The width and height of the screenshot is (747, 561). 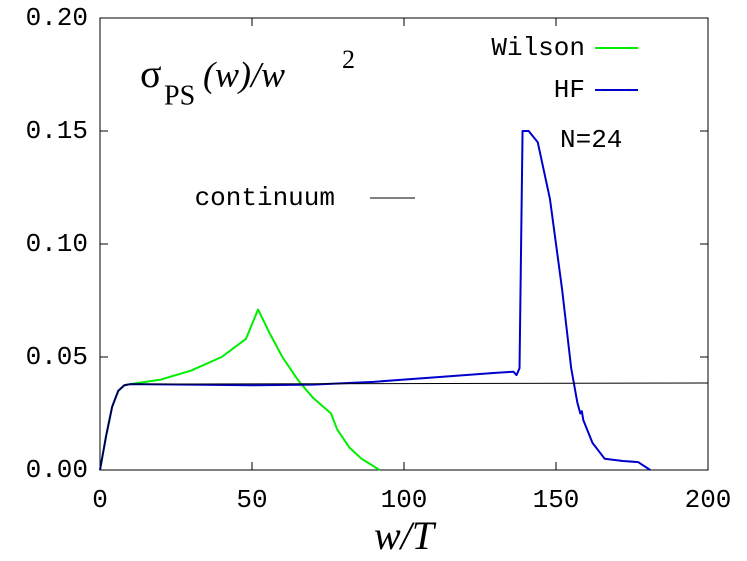 I want to click on y-tick-label: 0.20, so click(x=57, y=18).